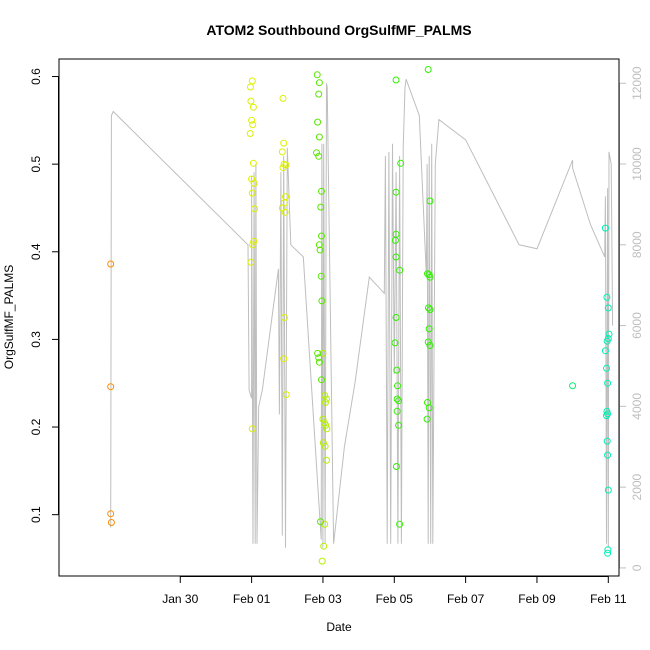 The height and width of the screenshot is (650, 650). I want to click on y2-tick-label: 2000, so click(637, 486).